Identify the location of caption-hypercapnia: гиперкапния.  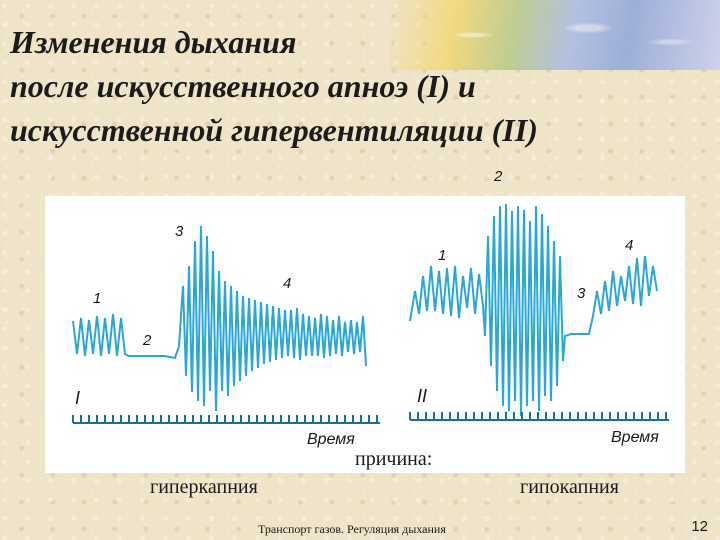
(204, 487).